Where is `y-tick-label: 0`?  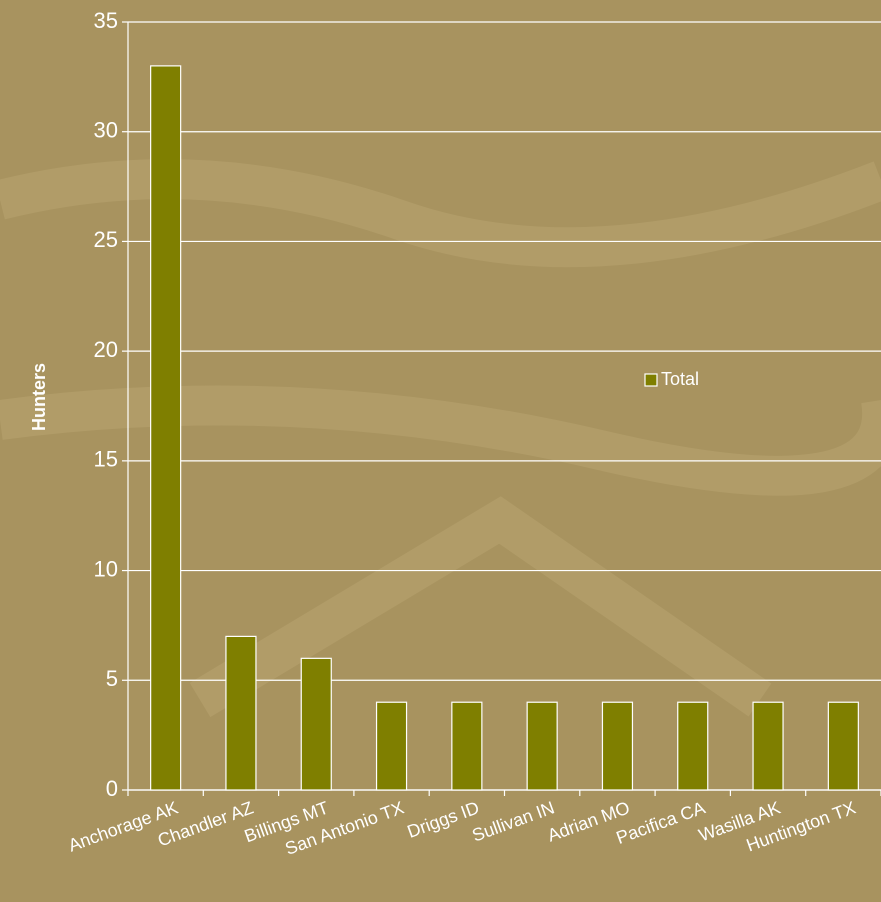 y-tick-label: 0 is located at coordinates (112, 788).